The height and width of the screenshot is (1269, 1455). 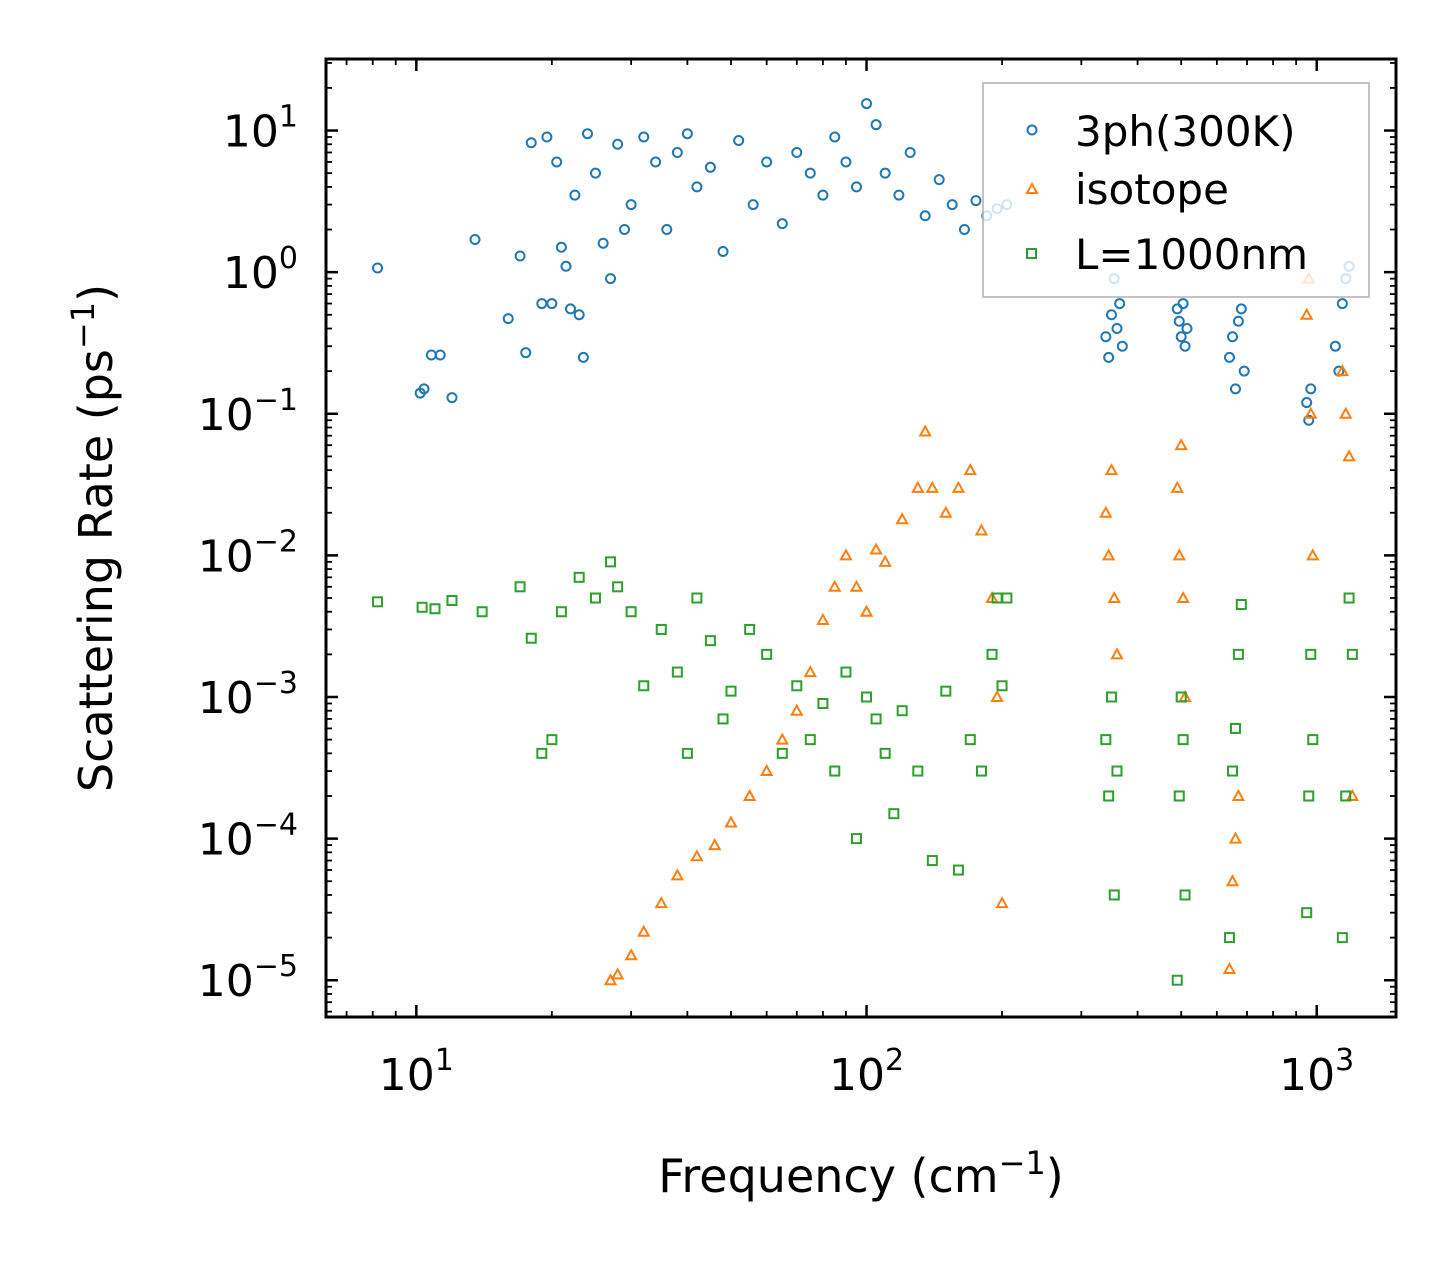 What do you see at coordinates (248, 553) in the screenshot?
I see `y-tick-label-3: 10⁻²` at bounding box center [248, 553].